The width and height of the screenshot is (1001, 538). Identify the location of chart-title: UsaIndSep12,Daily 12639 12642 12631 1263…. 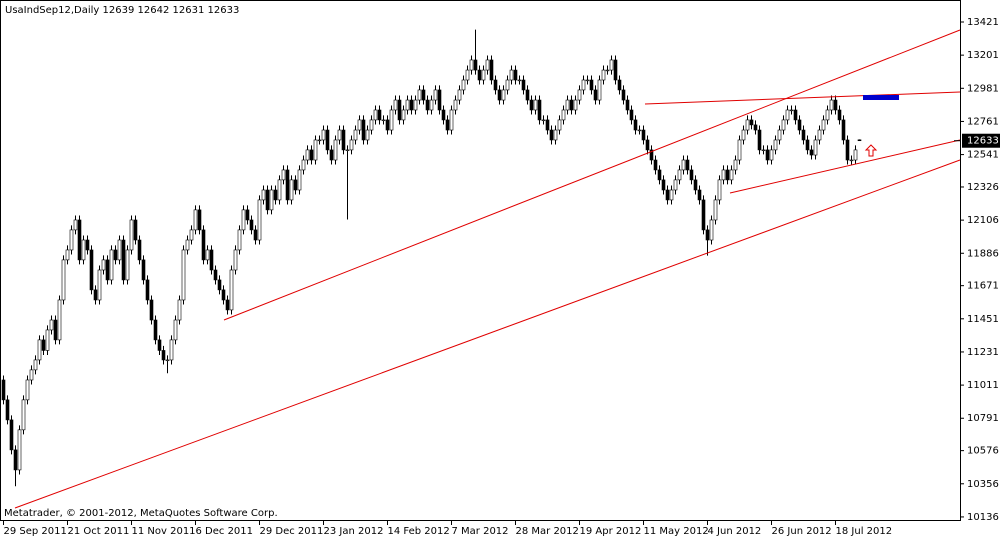
(122, 10).